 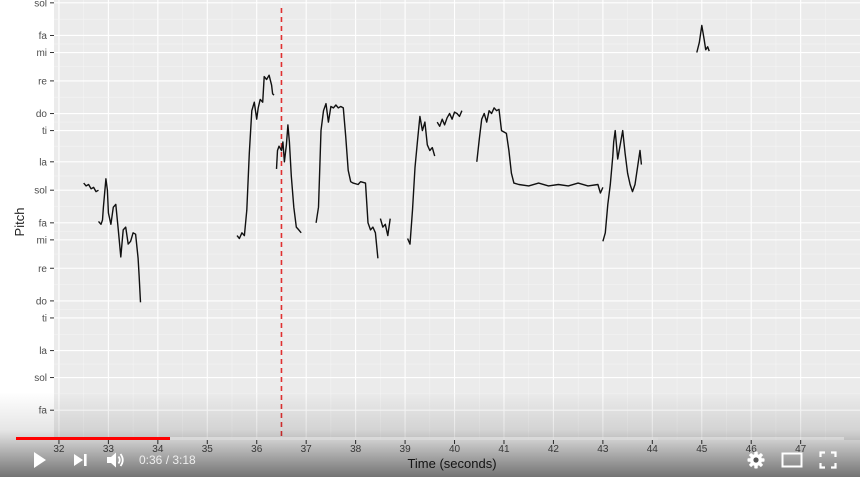 I want to click on next-button, so click(x=80, y=460).